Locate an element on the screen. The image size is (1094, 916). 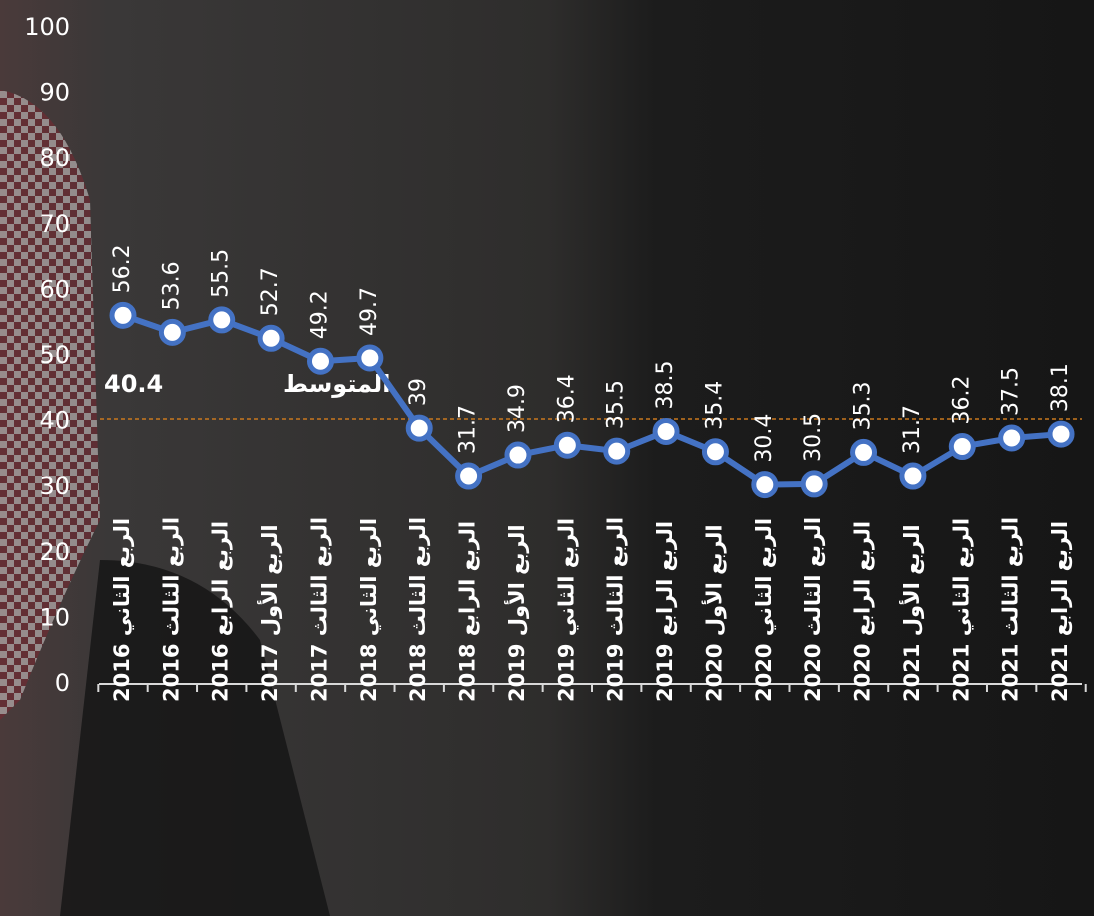
x-tick-label: الربع الثالث 2016 is located at coordinates (171, 609).